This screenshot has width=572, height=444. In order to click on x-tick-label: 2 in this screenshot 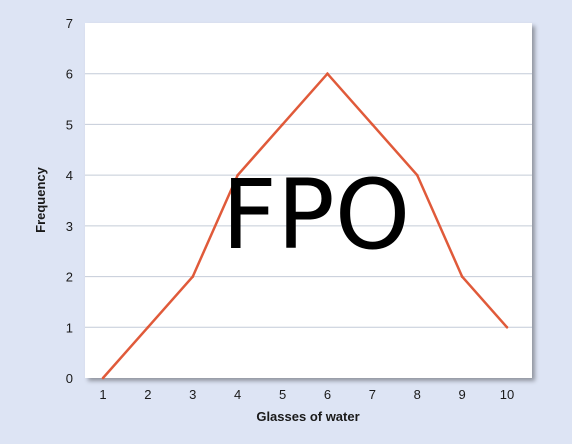, I will do `click(147, 394)`.